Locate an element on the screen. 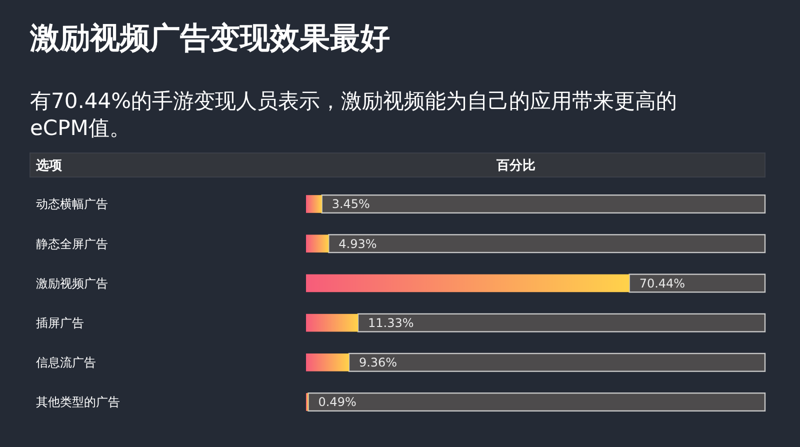  y-tick-label: 动态横幅广告 is located at coordinates (72, 204).